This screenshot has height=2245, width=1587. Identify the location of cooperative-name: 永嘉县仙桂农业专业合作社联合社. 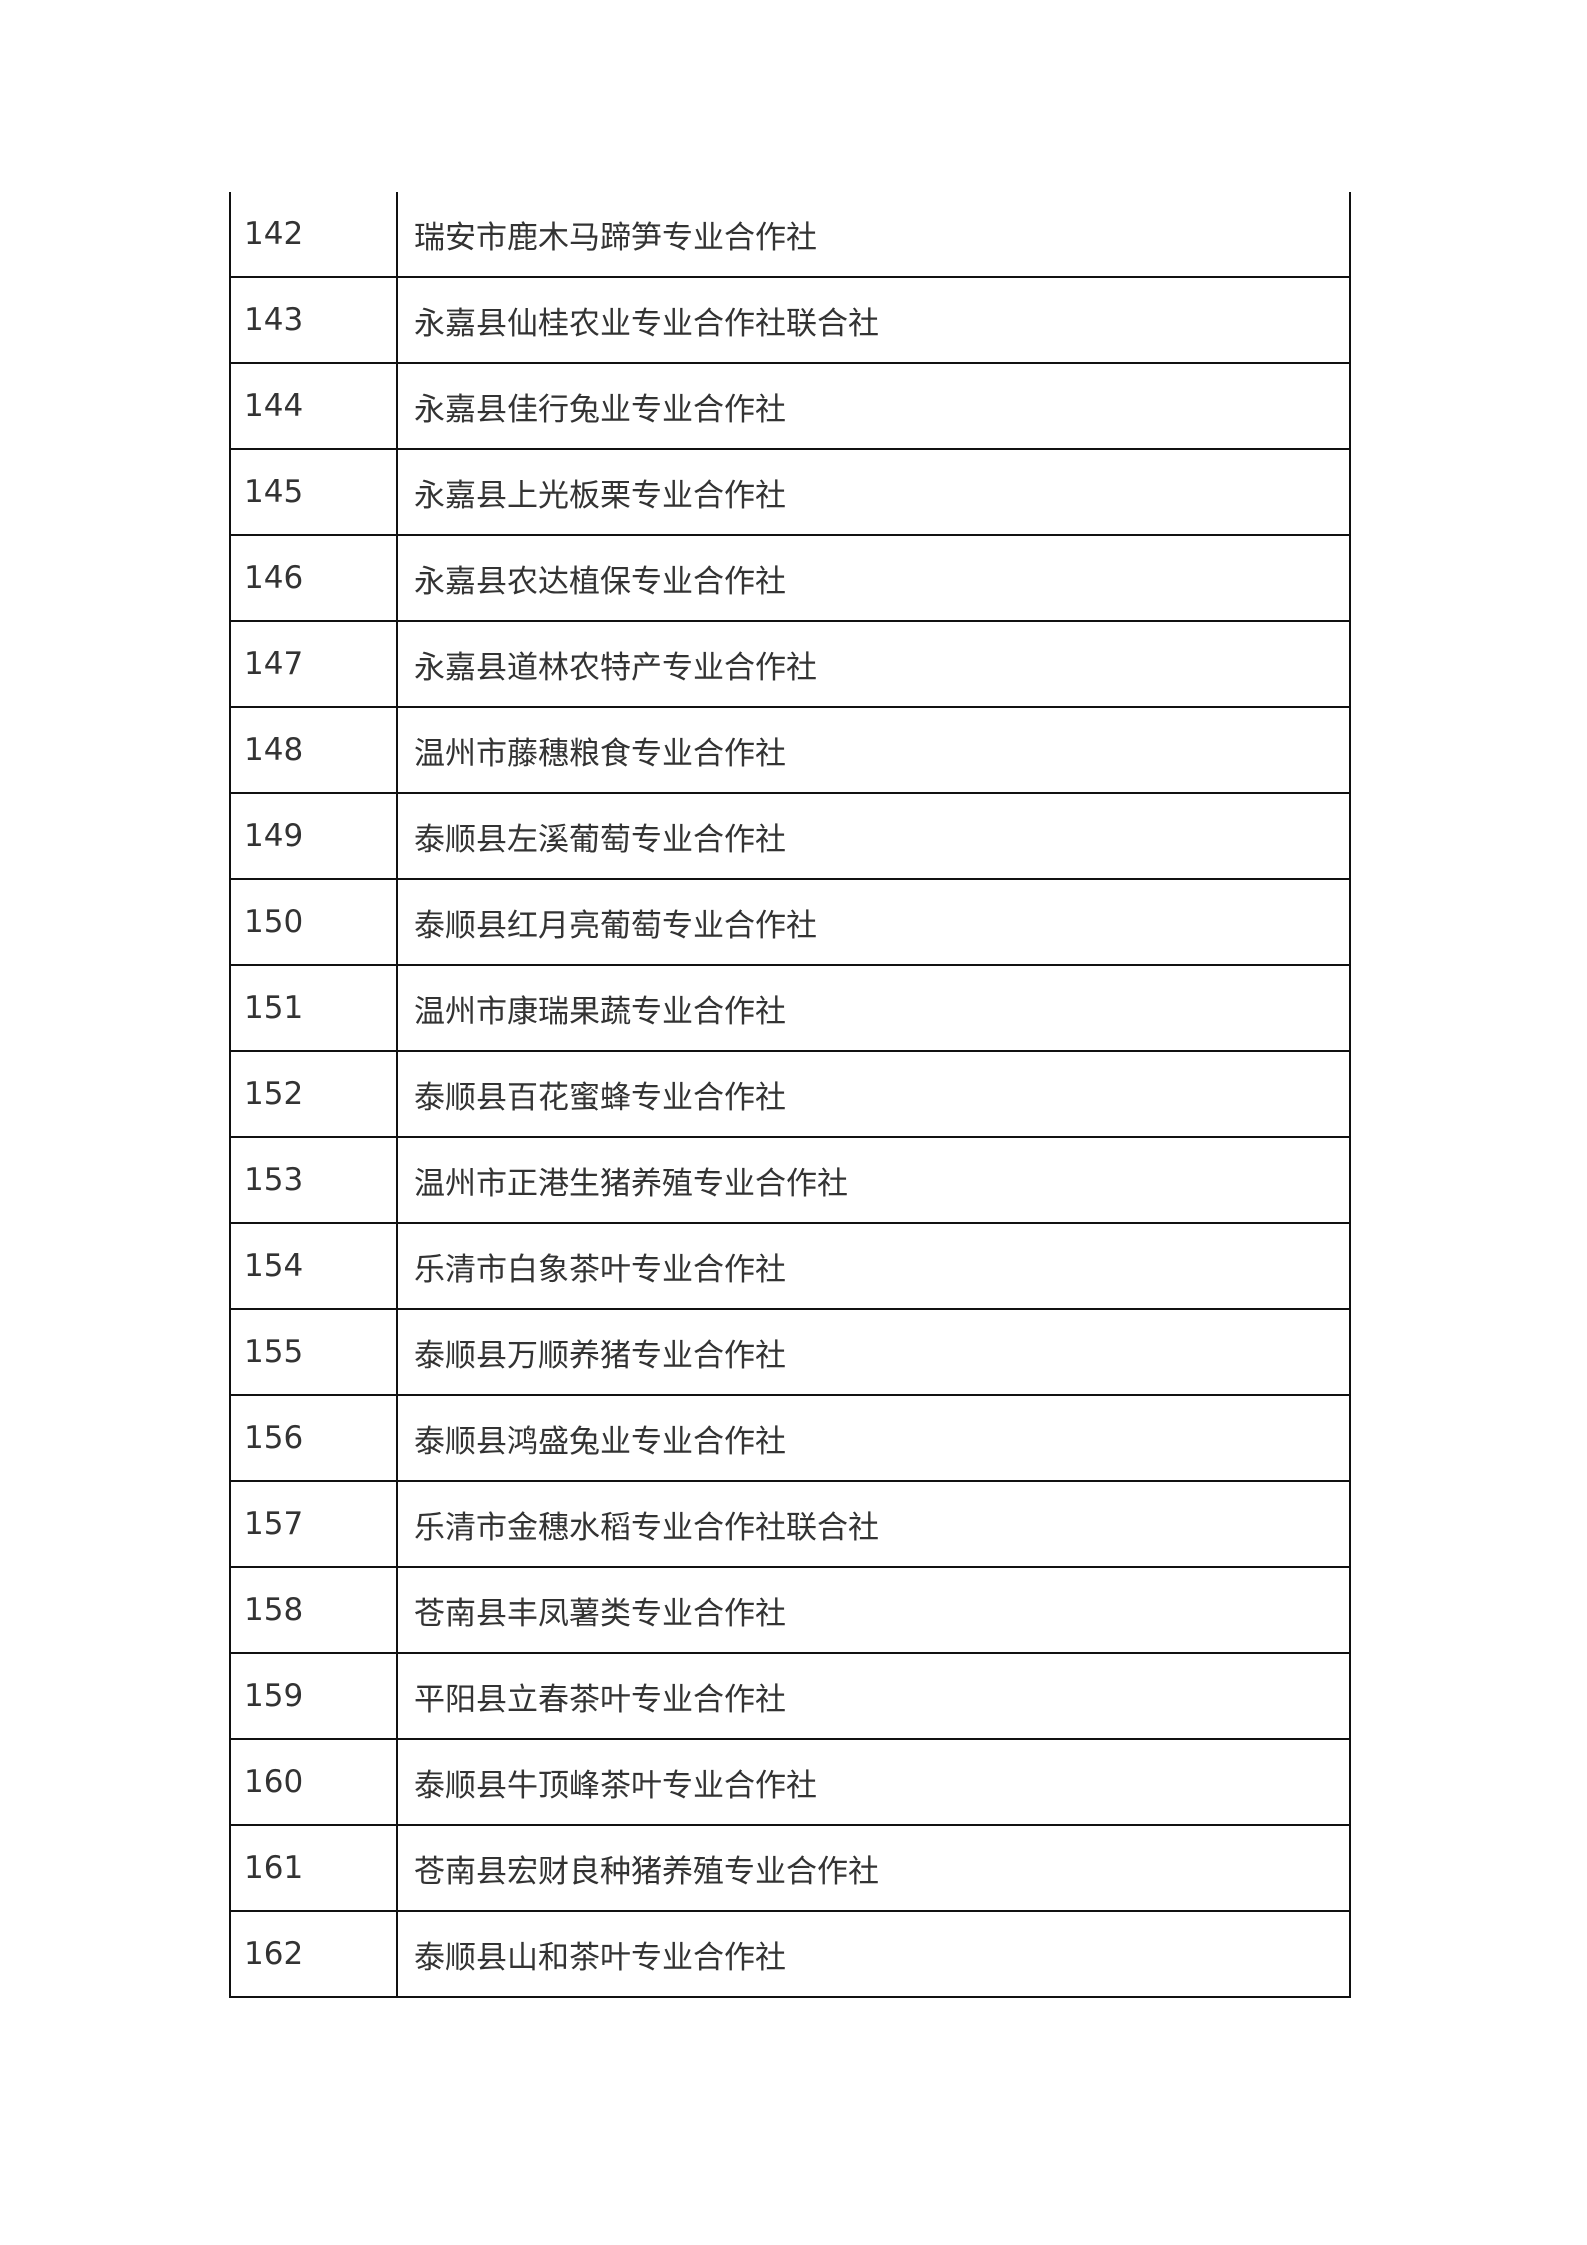
(873, 320).